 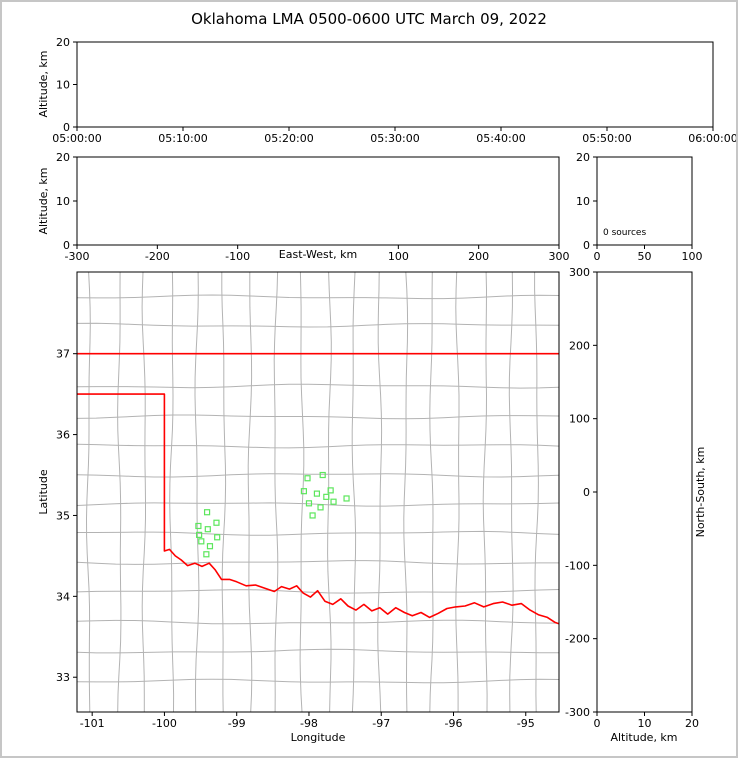 What do you see at coordinates (478, 256) in the screenshot?
I see `x-tick-label: 200` at bounding box center [478, 256].